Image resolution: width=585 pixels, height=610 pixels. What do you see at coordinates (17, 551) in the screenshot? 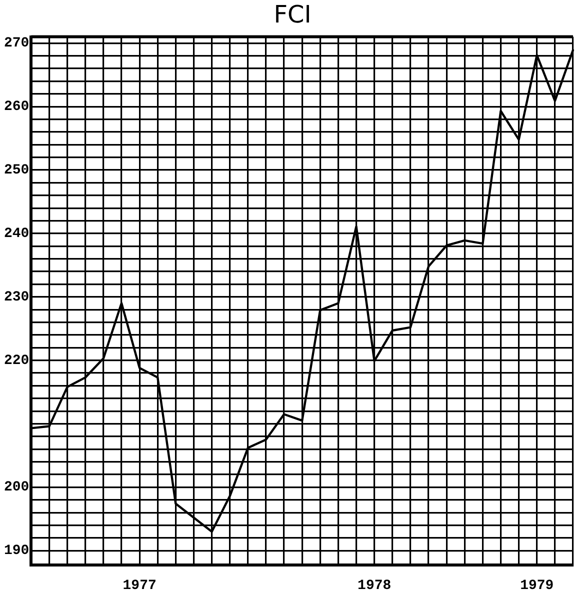
I see `y-tick-label: 190` at bounding box center [17, 551].